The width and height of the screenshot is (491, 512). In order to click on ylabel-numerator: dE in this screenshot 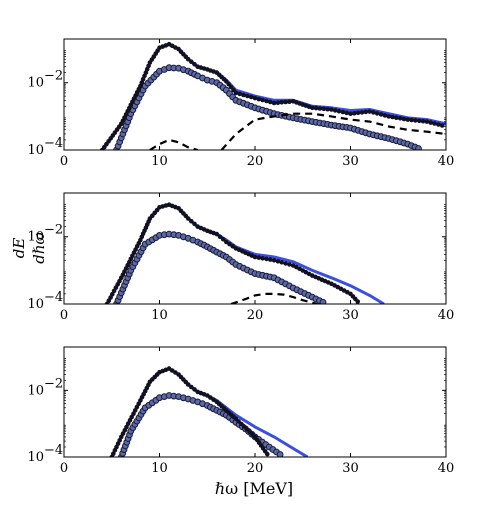, I will do `click(19, 248)`.